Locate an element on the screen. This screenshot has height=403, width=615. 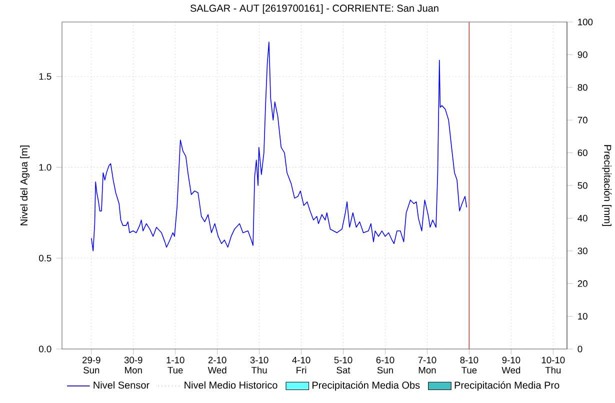
y2-tick-label: 80 is located at coordinates (583, 87).